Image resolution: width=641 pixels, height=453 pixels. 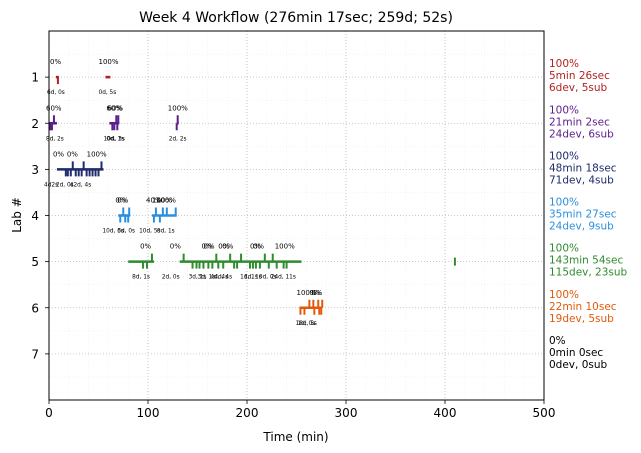 What do you see at coordinates (35, 308) in the screenshot?
I see `y-tick-label: 6` at bounding box center [35, 308].